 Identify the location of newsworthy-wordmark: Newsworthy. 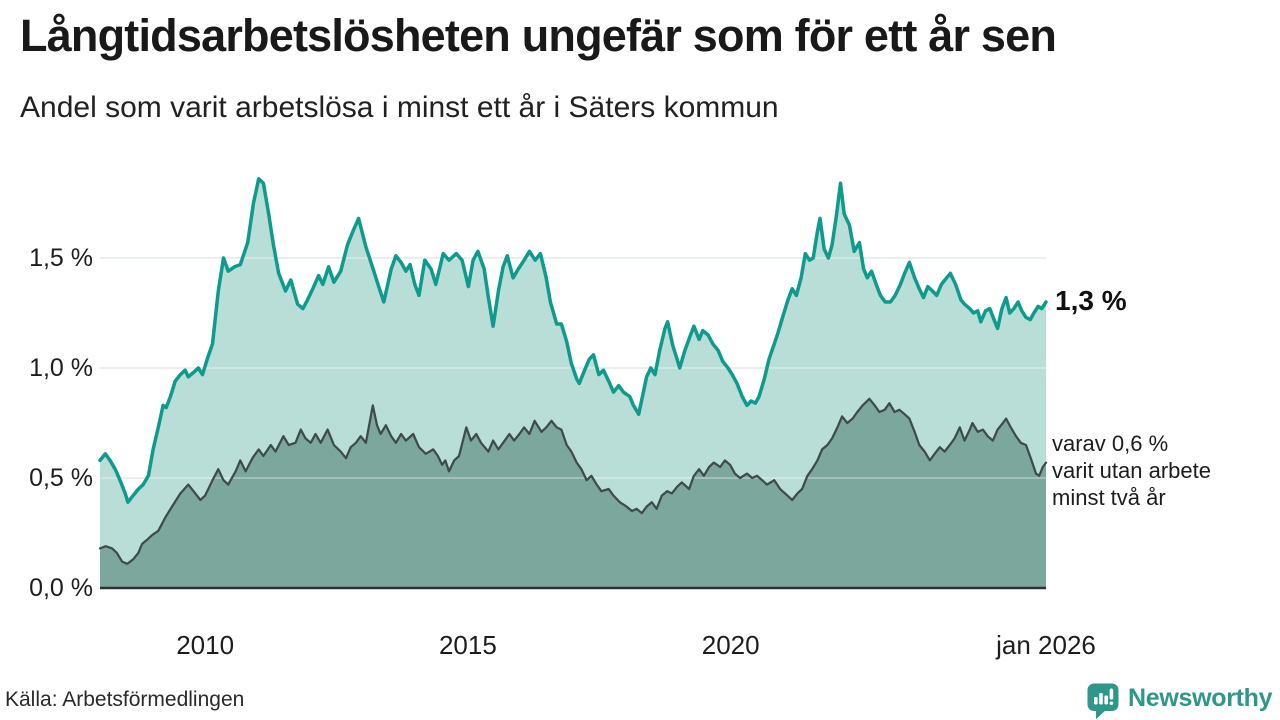
(1200, 697).